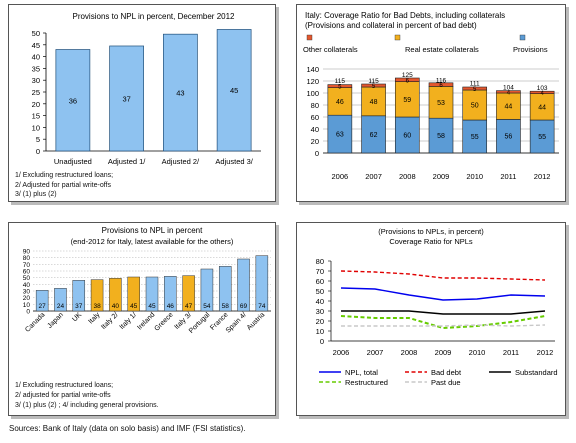  I want to click on chart-2-ytick-label-1: 20, so click(315, 141).